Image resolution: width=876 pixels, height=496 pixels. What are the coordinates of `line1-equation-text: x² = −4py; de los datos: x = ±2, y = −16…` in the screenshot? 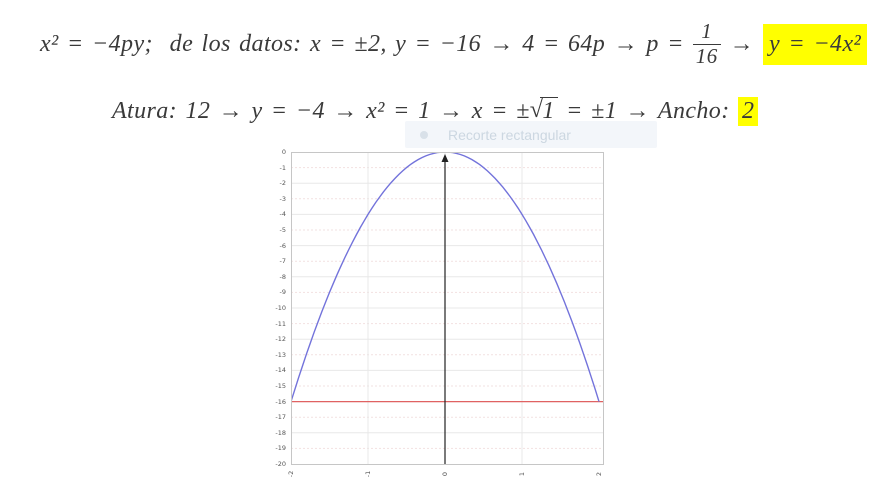 It's located at (362, 43).